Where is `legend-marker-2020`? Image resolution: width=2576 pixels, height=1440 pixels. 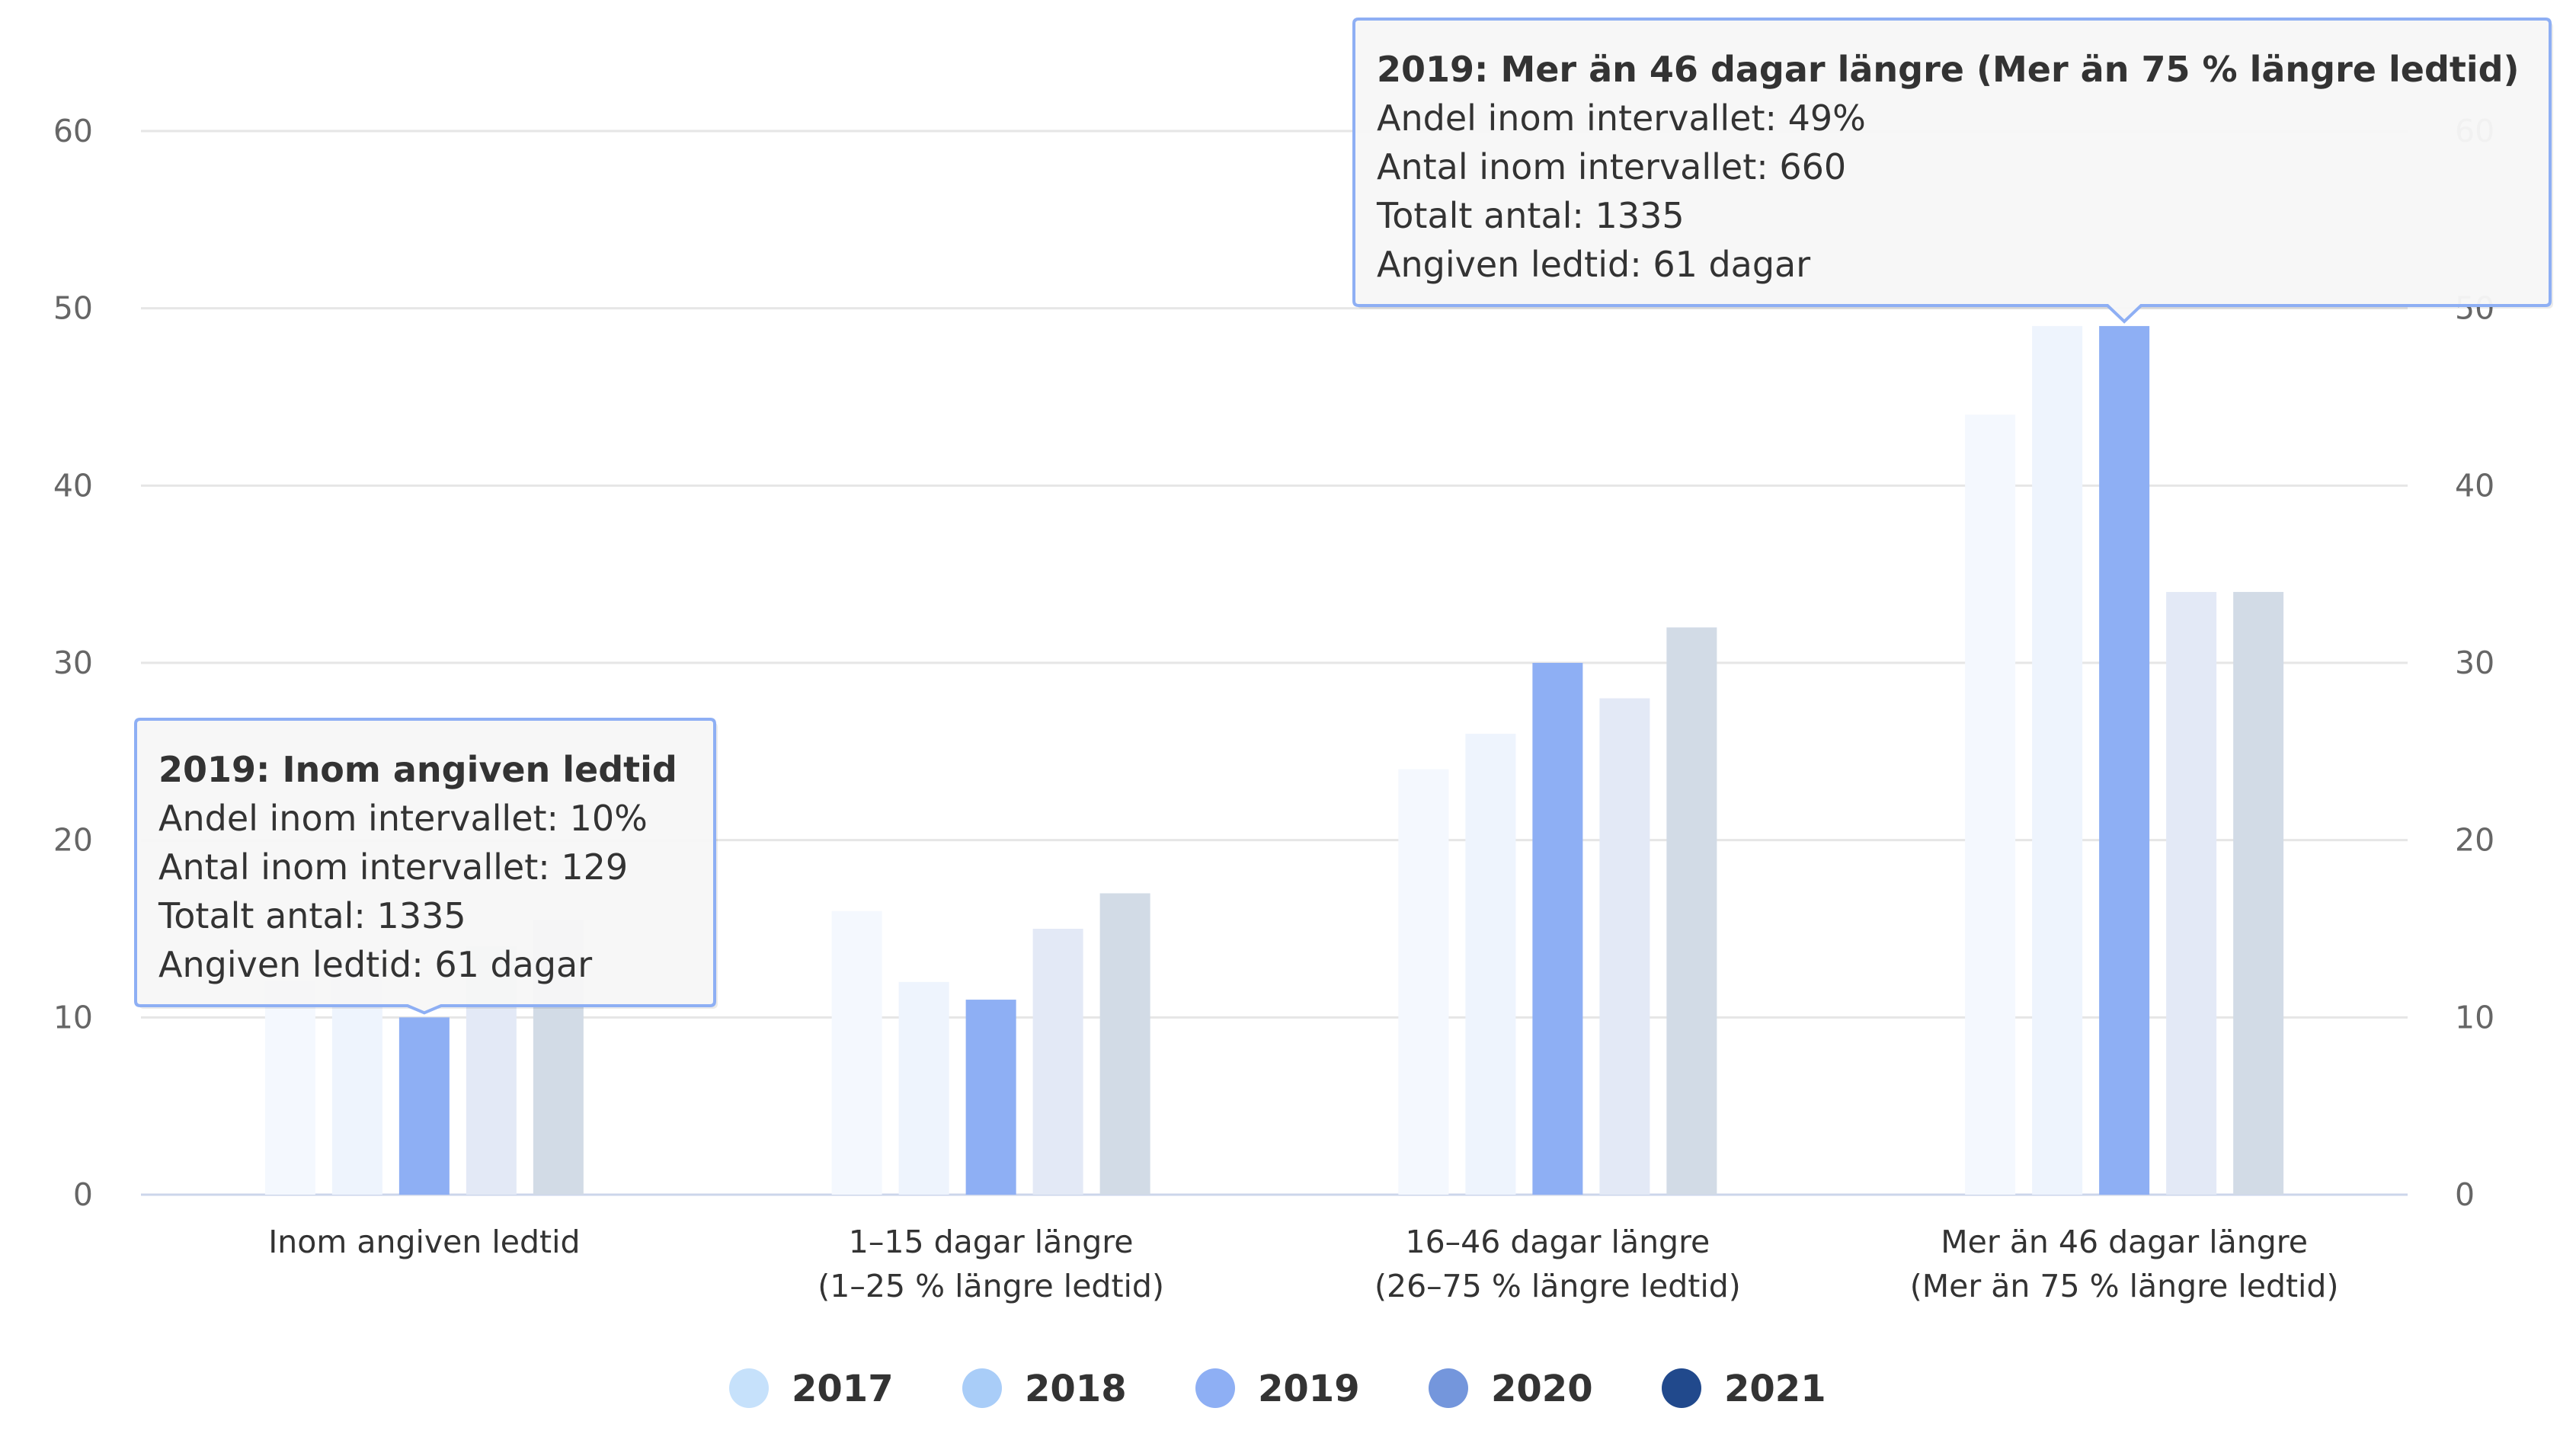
legend-marker-2020 is located at coordinates (1448, 1388).